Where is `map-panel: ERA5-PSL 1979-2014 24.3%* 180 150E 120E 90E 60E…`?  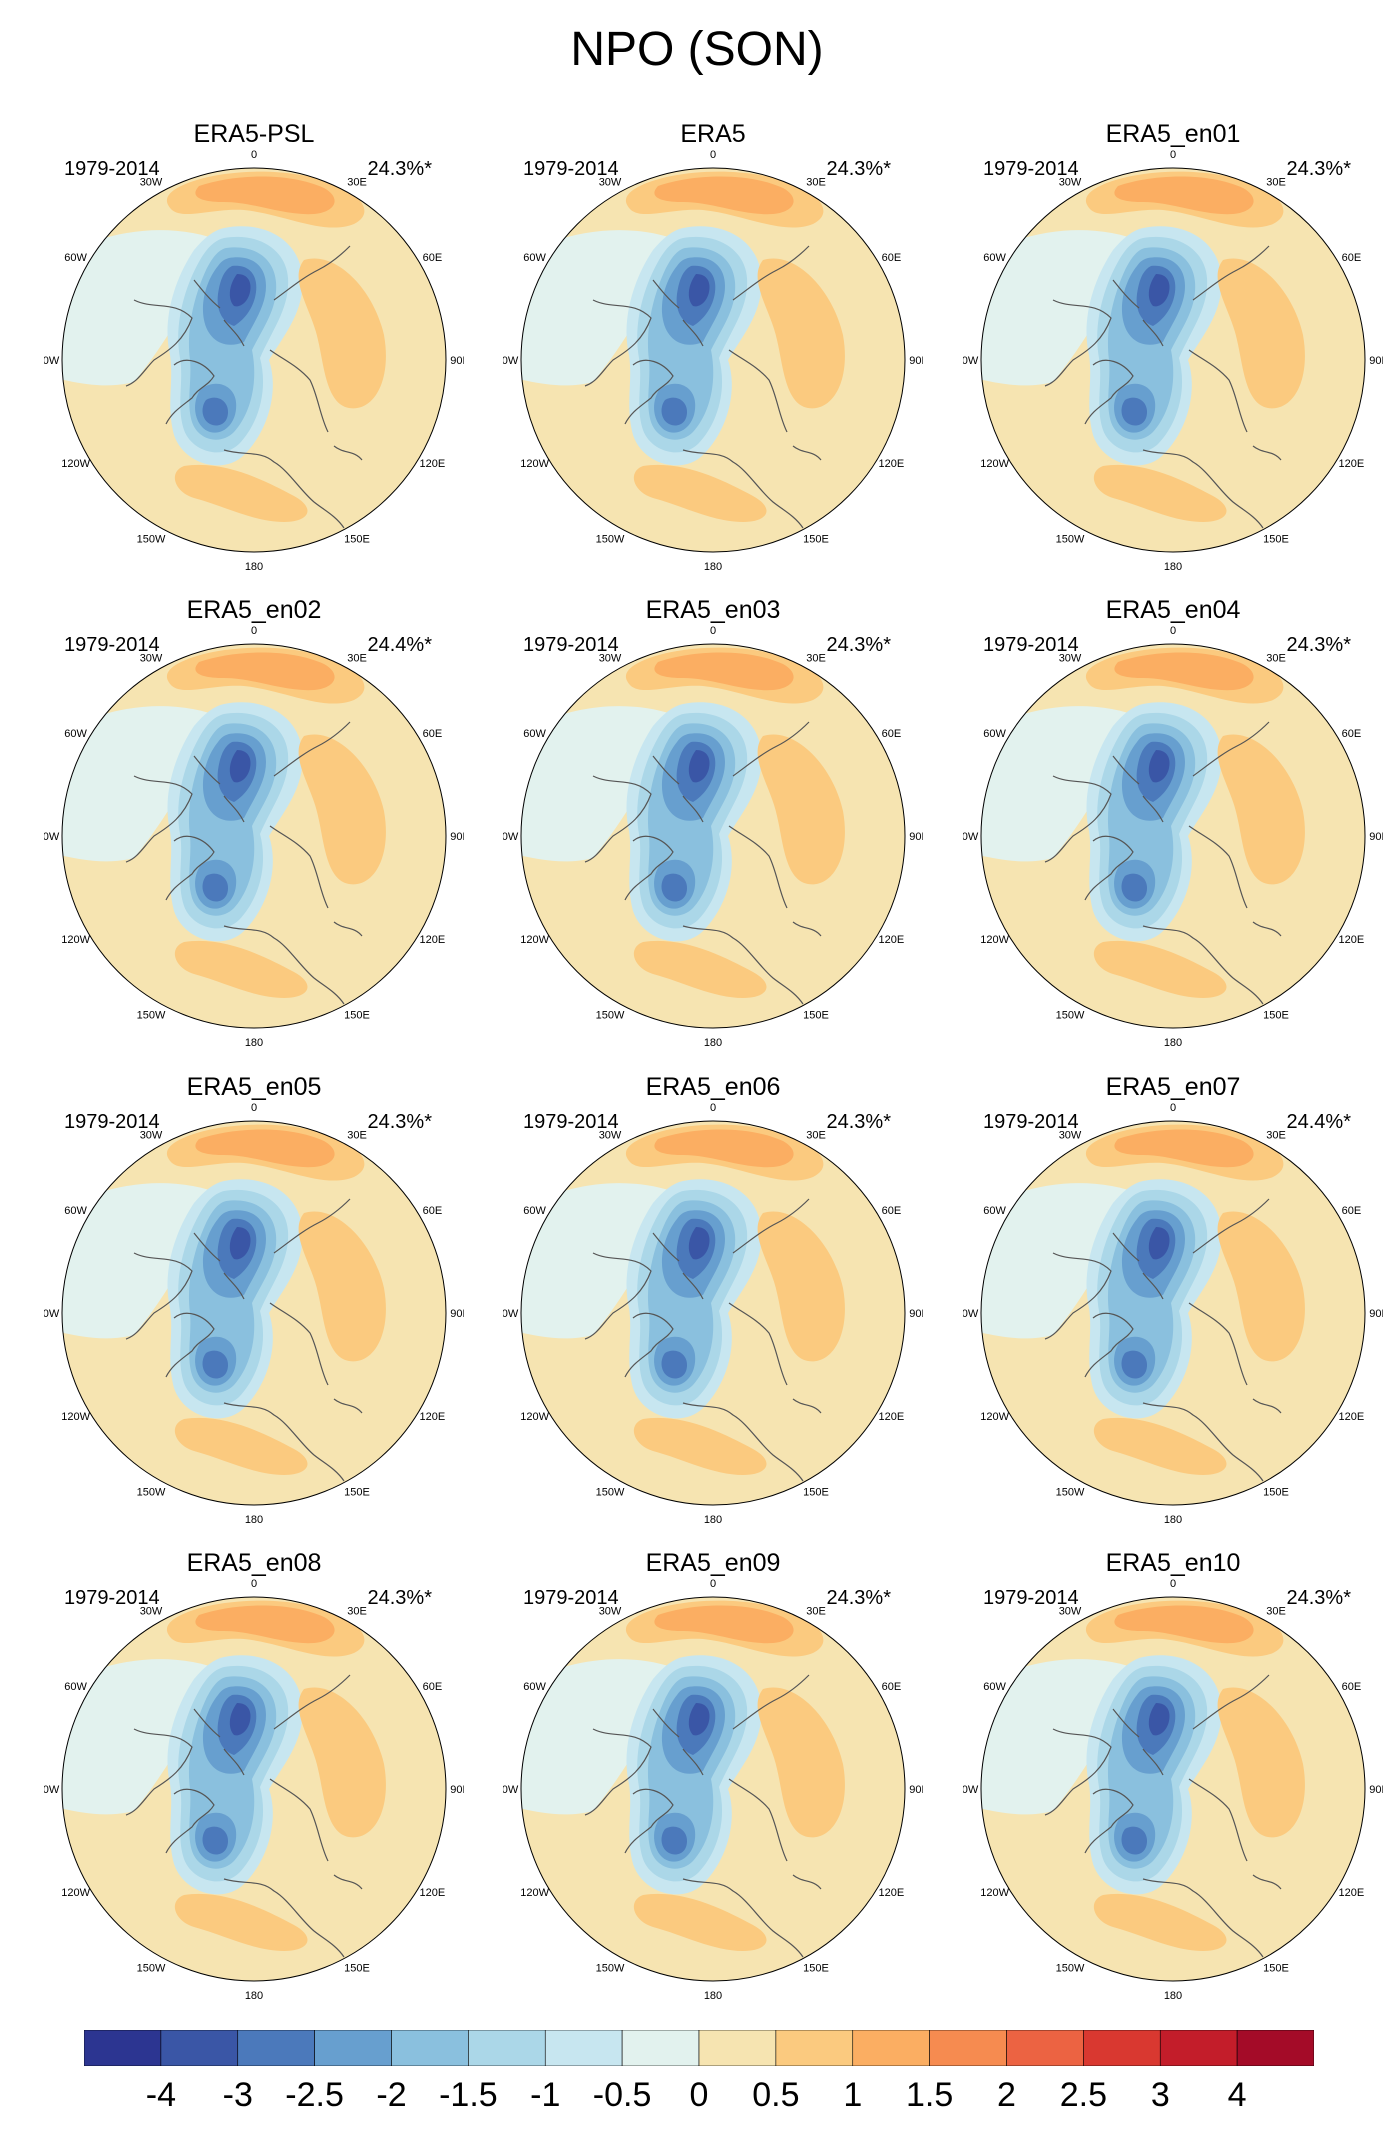
map-panel: ERA5-PSL 1979-2014 24.3%* 180 150E 120E 90E 60E… is located at coordinates (254, 355).